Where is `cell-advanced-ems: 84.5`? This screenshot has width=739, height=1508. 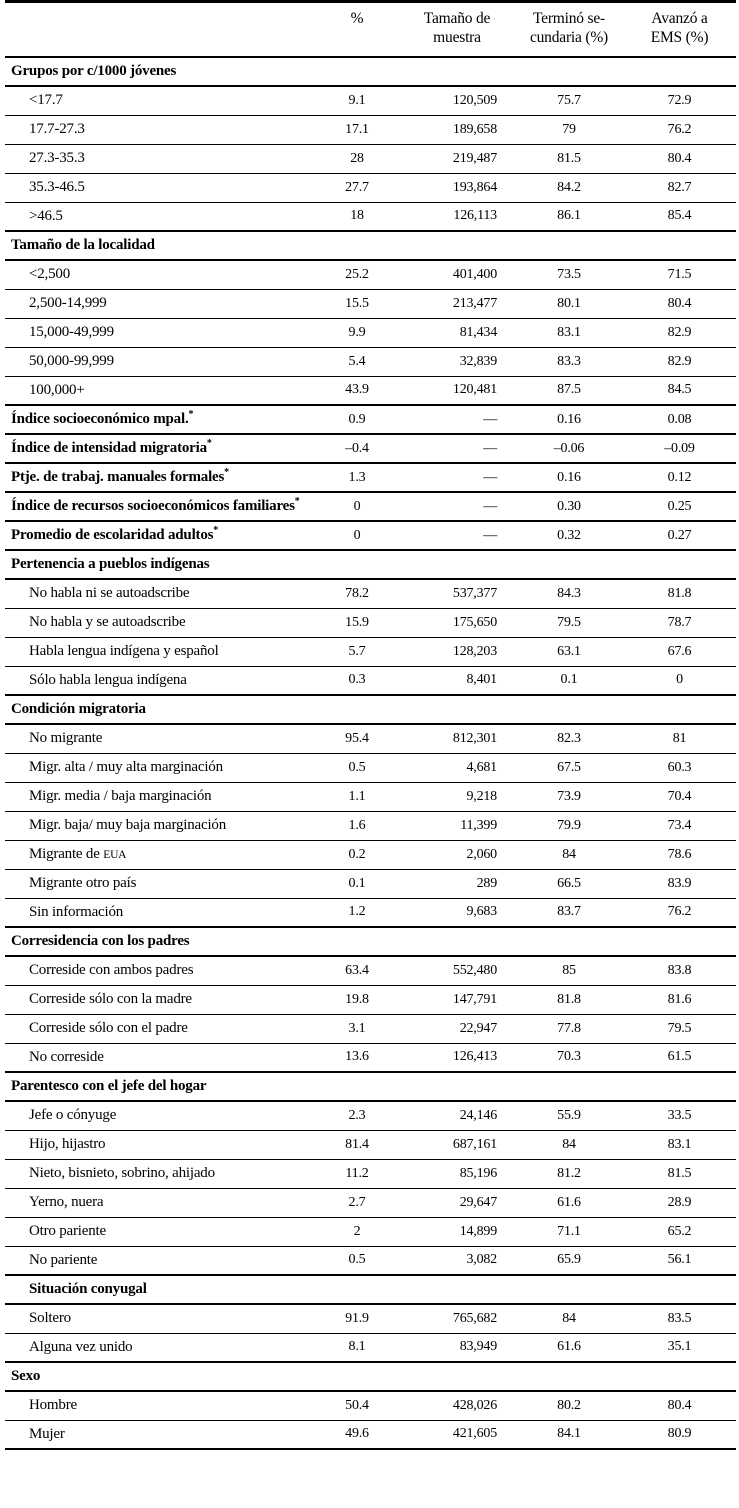 cell-advanced-ems: 84.5 is located at coordinates (679, 390).